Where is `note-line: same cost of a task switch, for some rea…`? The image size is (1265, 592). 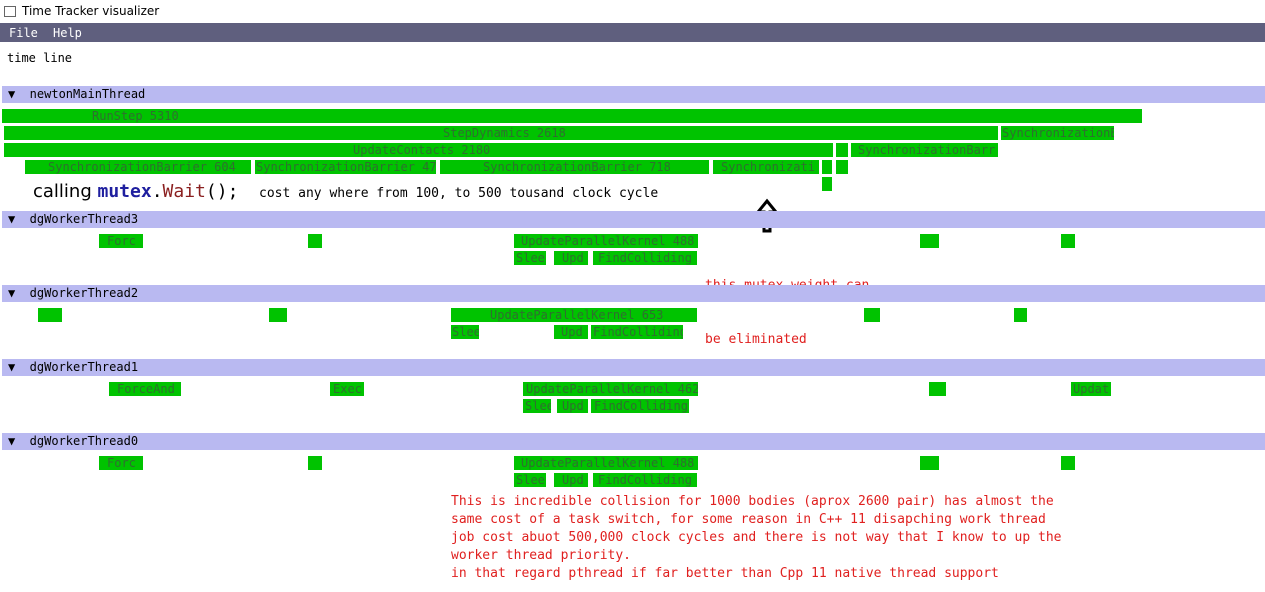
note-line: same cost of a task switch, for some rea… is located at coordinates (748, 519).